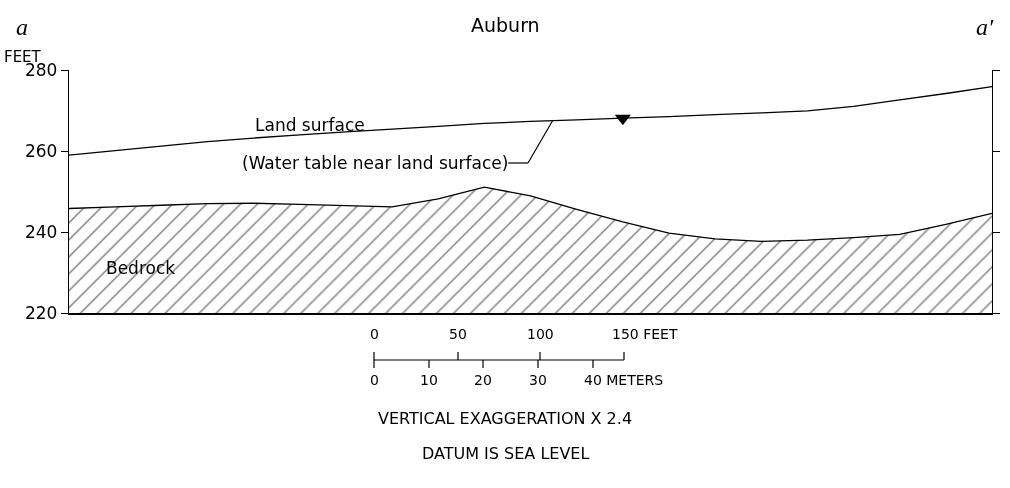  What do you see at coordinates (310, 125) in the screenshot?
I see `annotation: Land surface` at bounding box center [310, 125].